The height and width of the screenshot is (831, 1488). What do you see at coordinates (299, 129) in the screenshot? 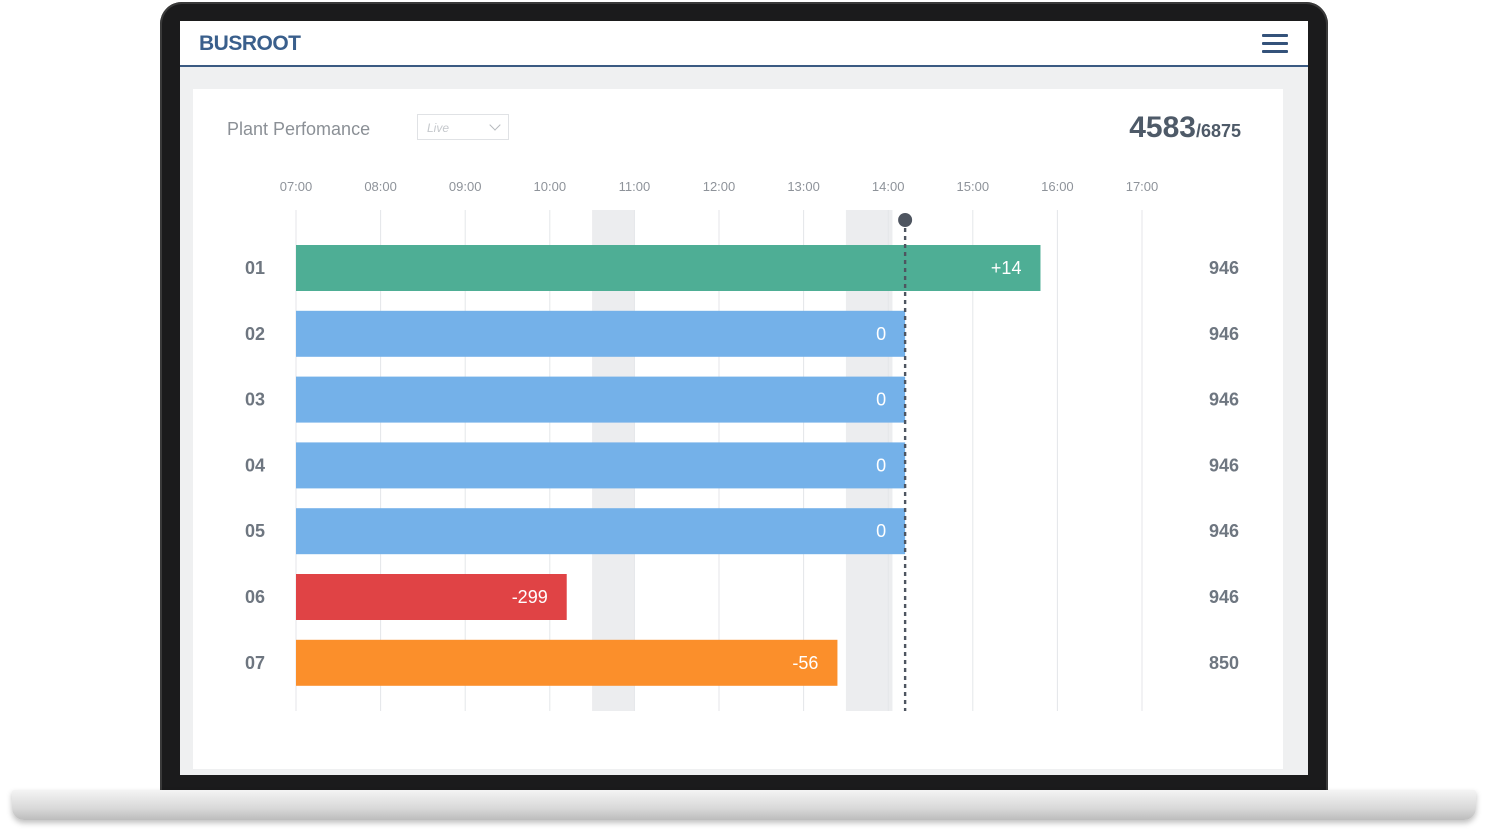
I see `card-title: Plant Perfomance` at bounding box center [299, 129].